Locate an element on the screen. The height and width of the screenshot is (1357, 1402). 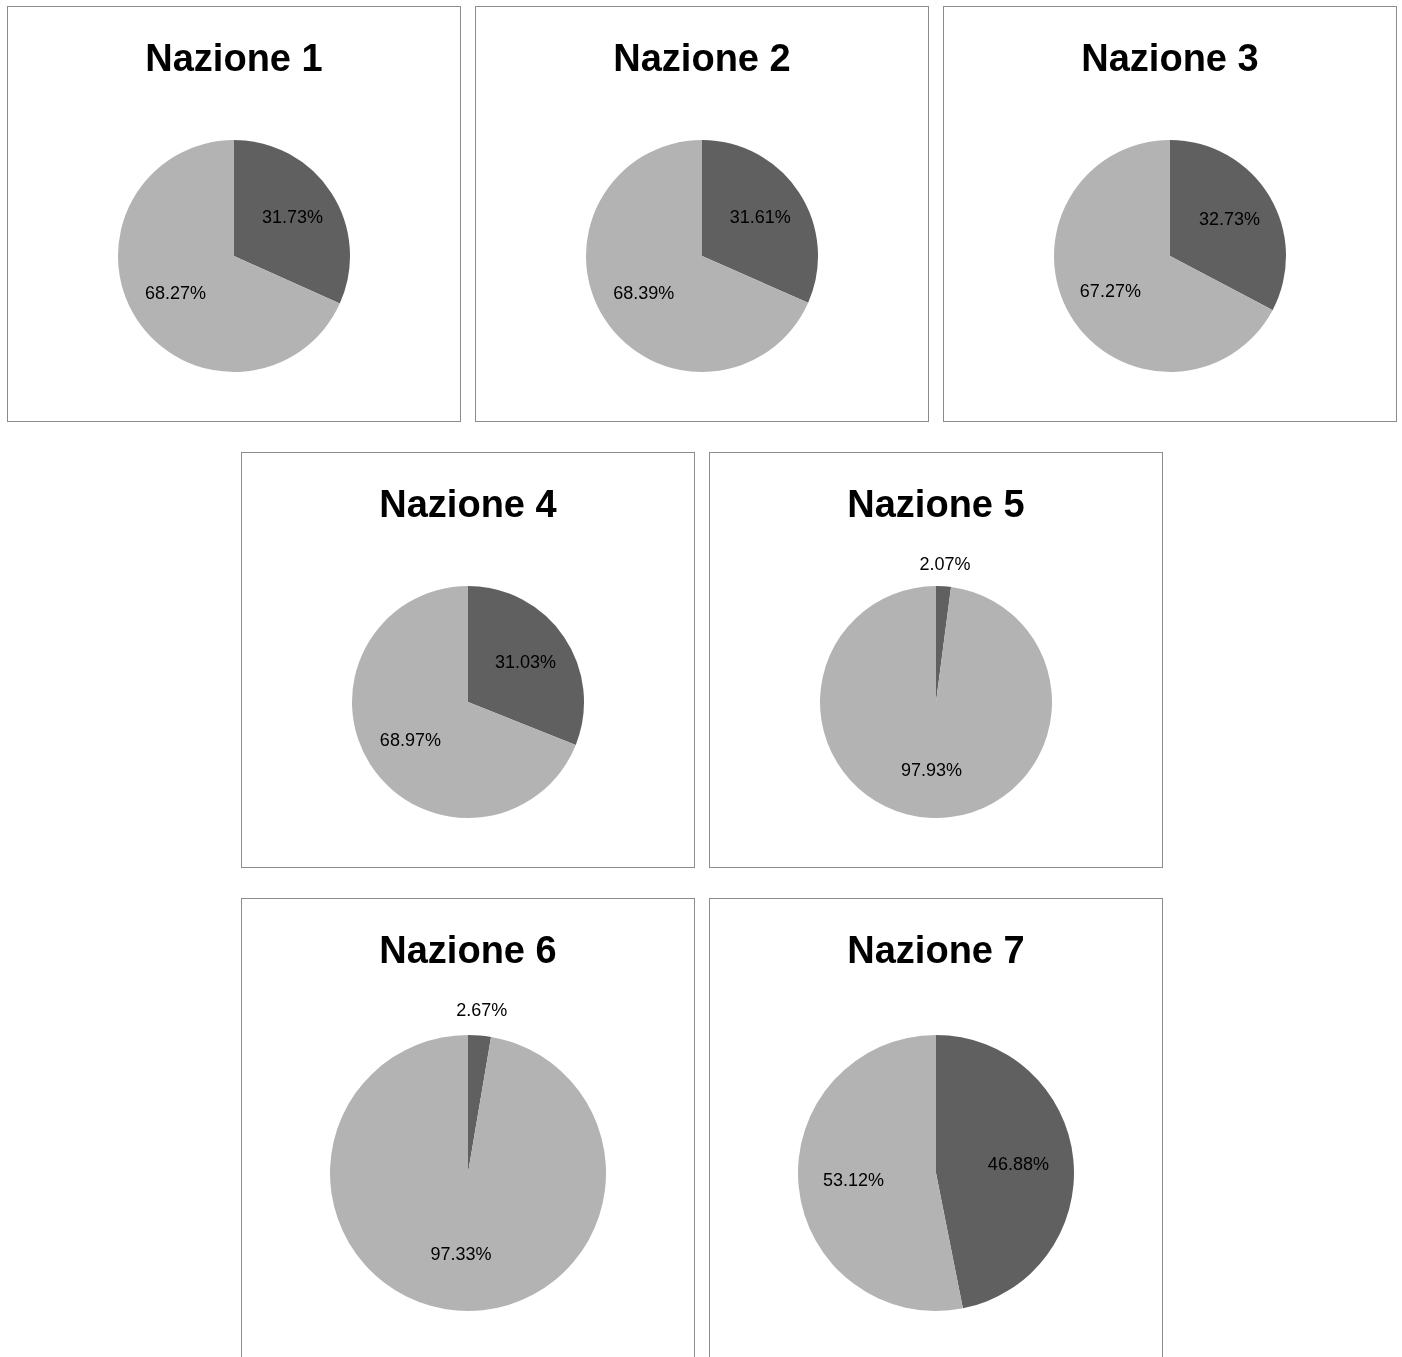
data-label: 2.07% is located at coordinates (945, 564).